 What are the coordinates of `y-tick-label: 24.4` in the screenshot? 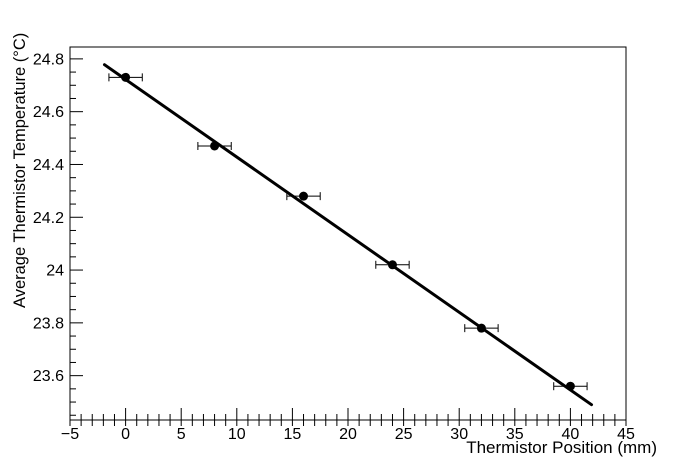 It's located at (48, 165).